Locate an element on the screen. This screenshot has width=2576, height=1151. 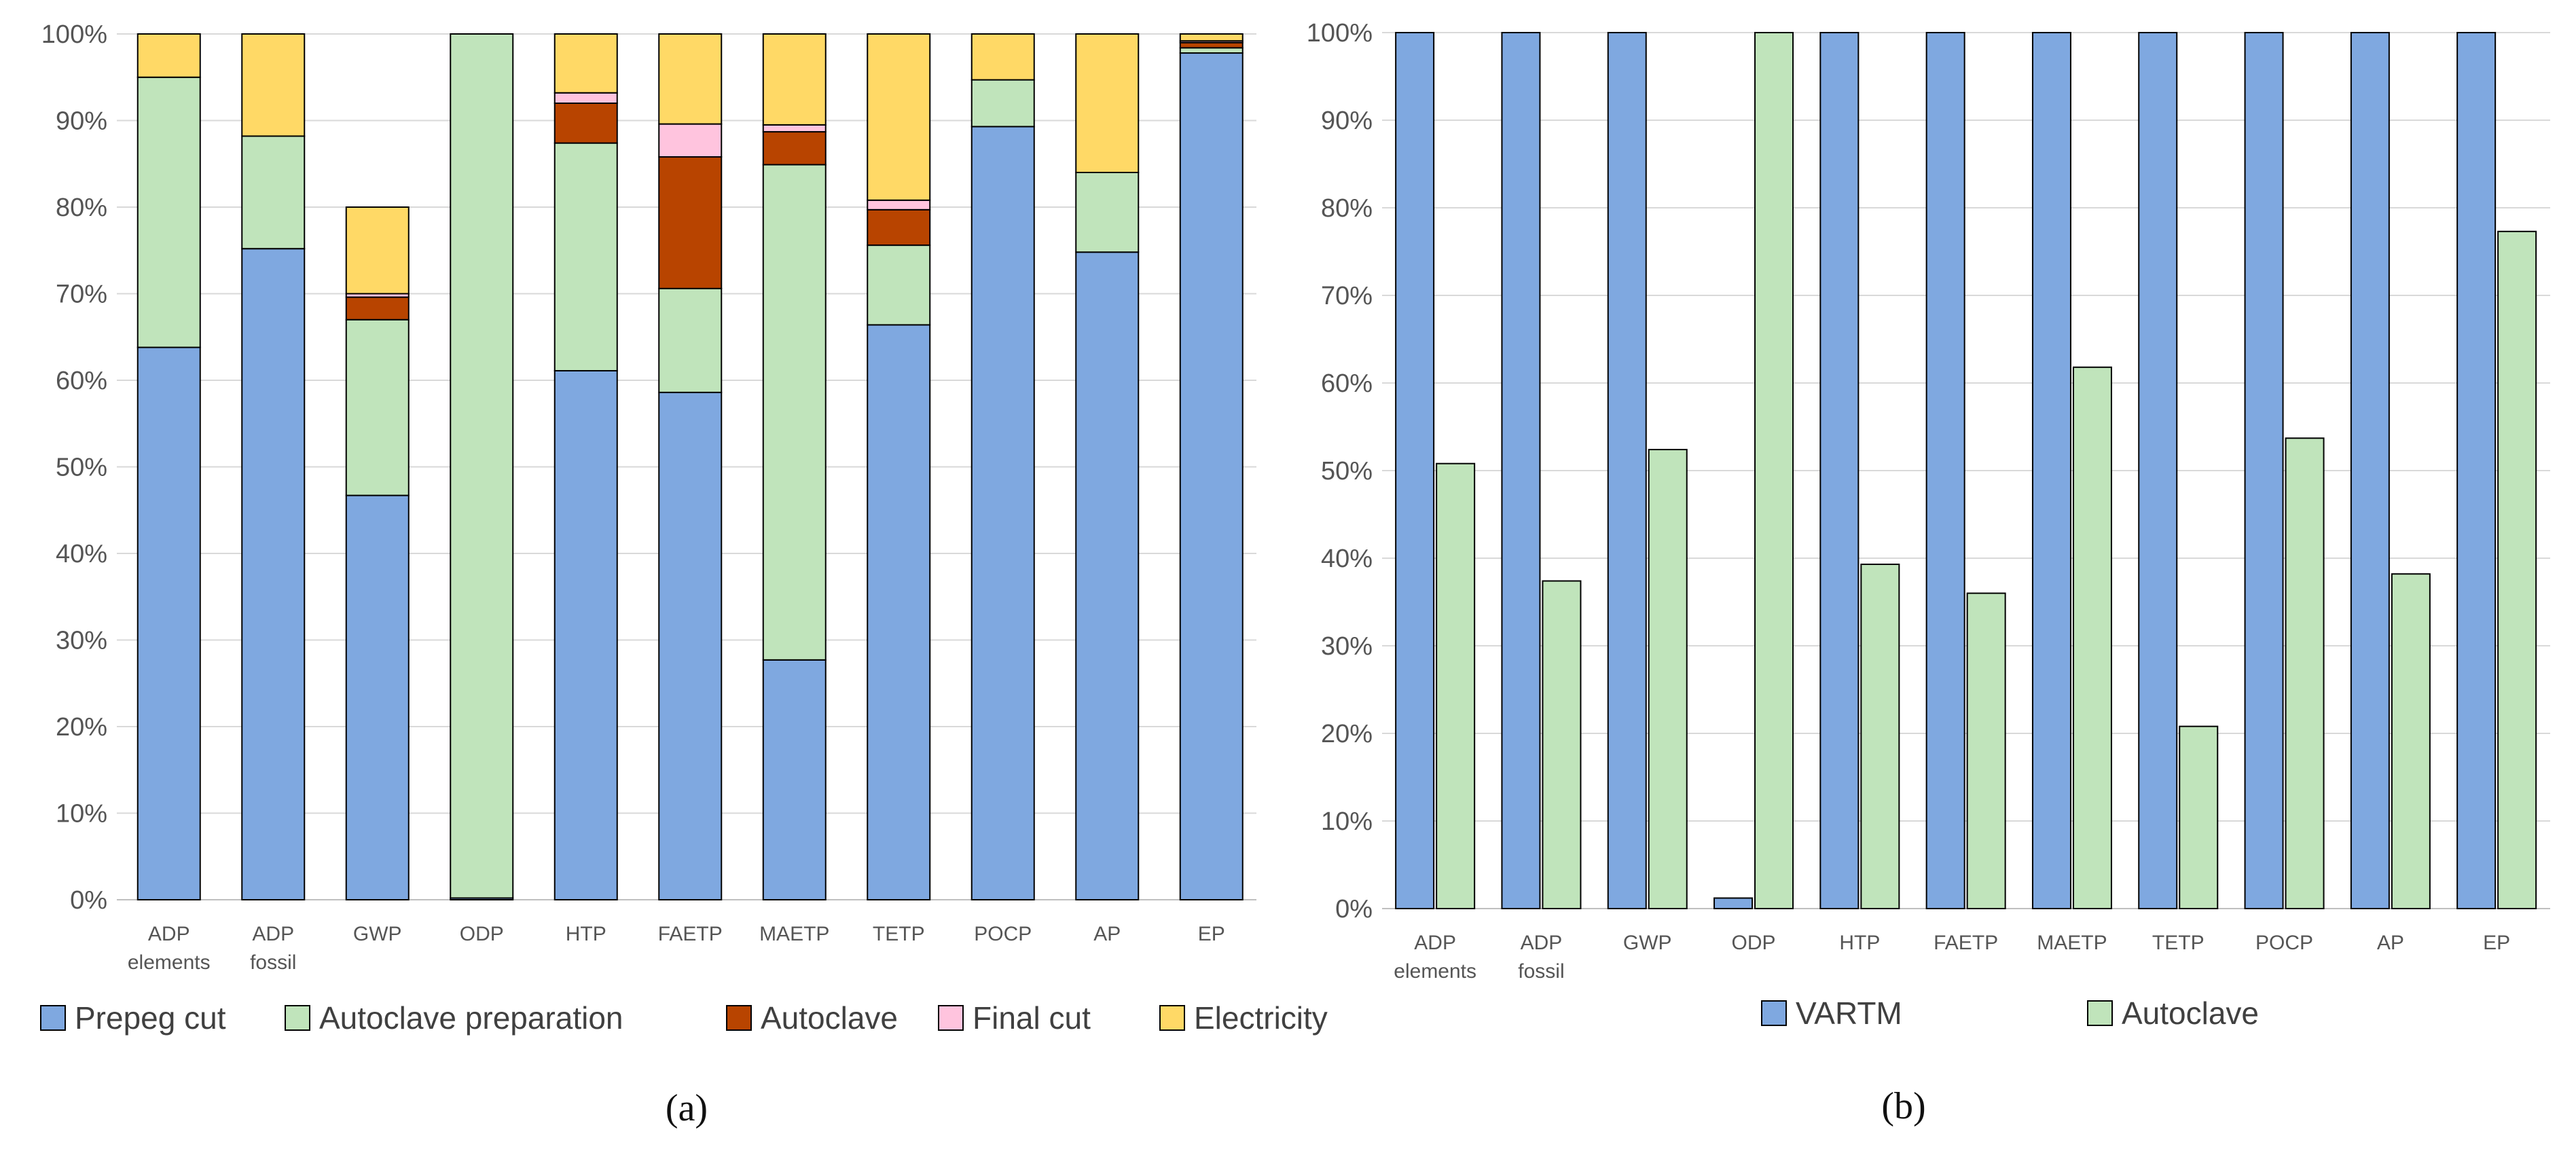
panel-label: (a) is located at coordinates (687, 1108).